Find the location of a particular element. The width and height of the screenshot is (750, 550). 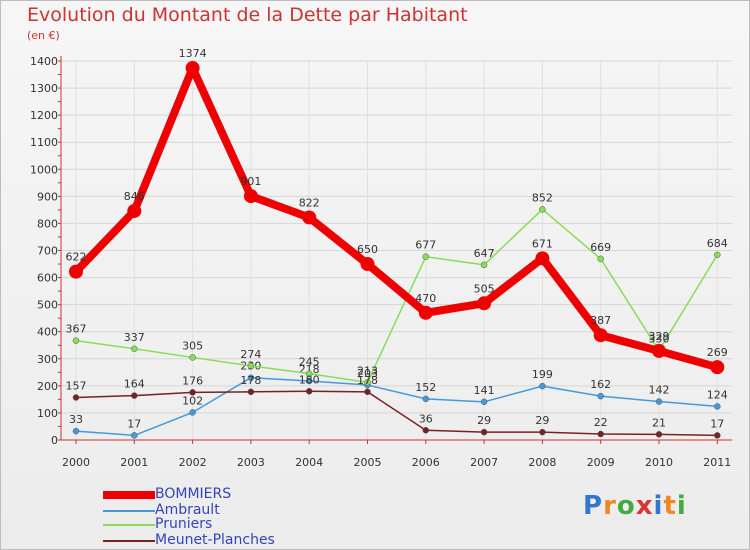

data-label-bommiers: 650 is located at coordinates (367, 249).